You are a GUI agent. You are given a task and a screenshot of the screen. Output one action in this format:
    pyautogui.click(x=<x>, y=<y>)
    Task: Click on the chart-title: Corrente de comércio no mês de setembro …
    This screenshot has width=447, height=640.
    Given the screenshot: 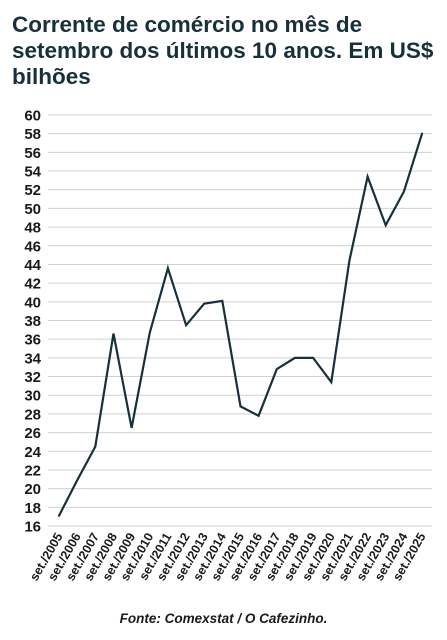 What is the action you would take?
    pyautogui.click(x=223, y=50)
    